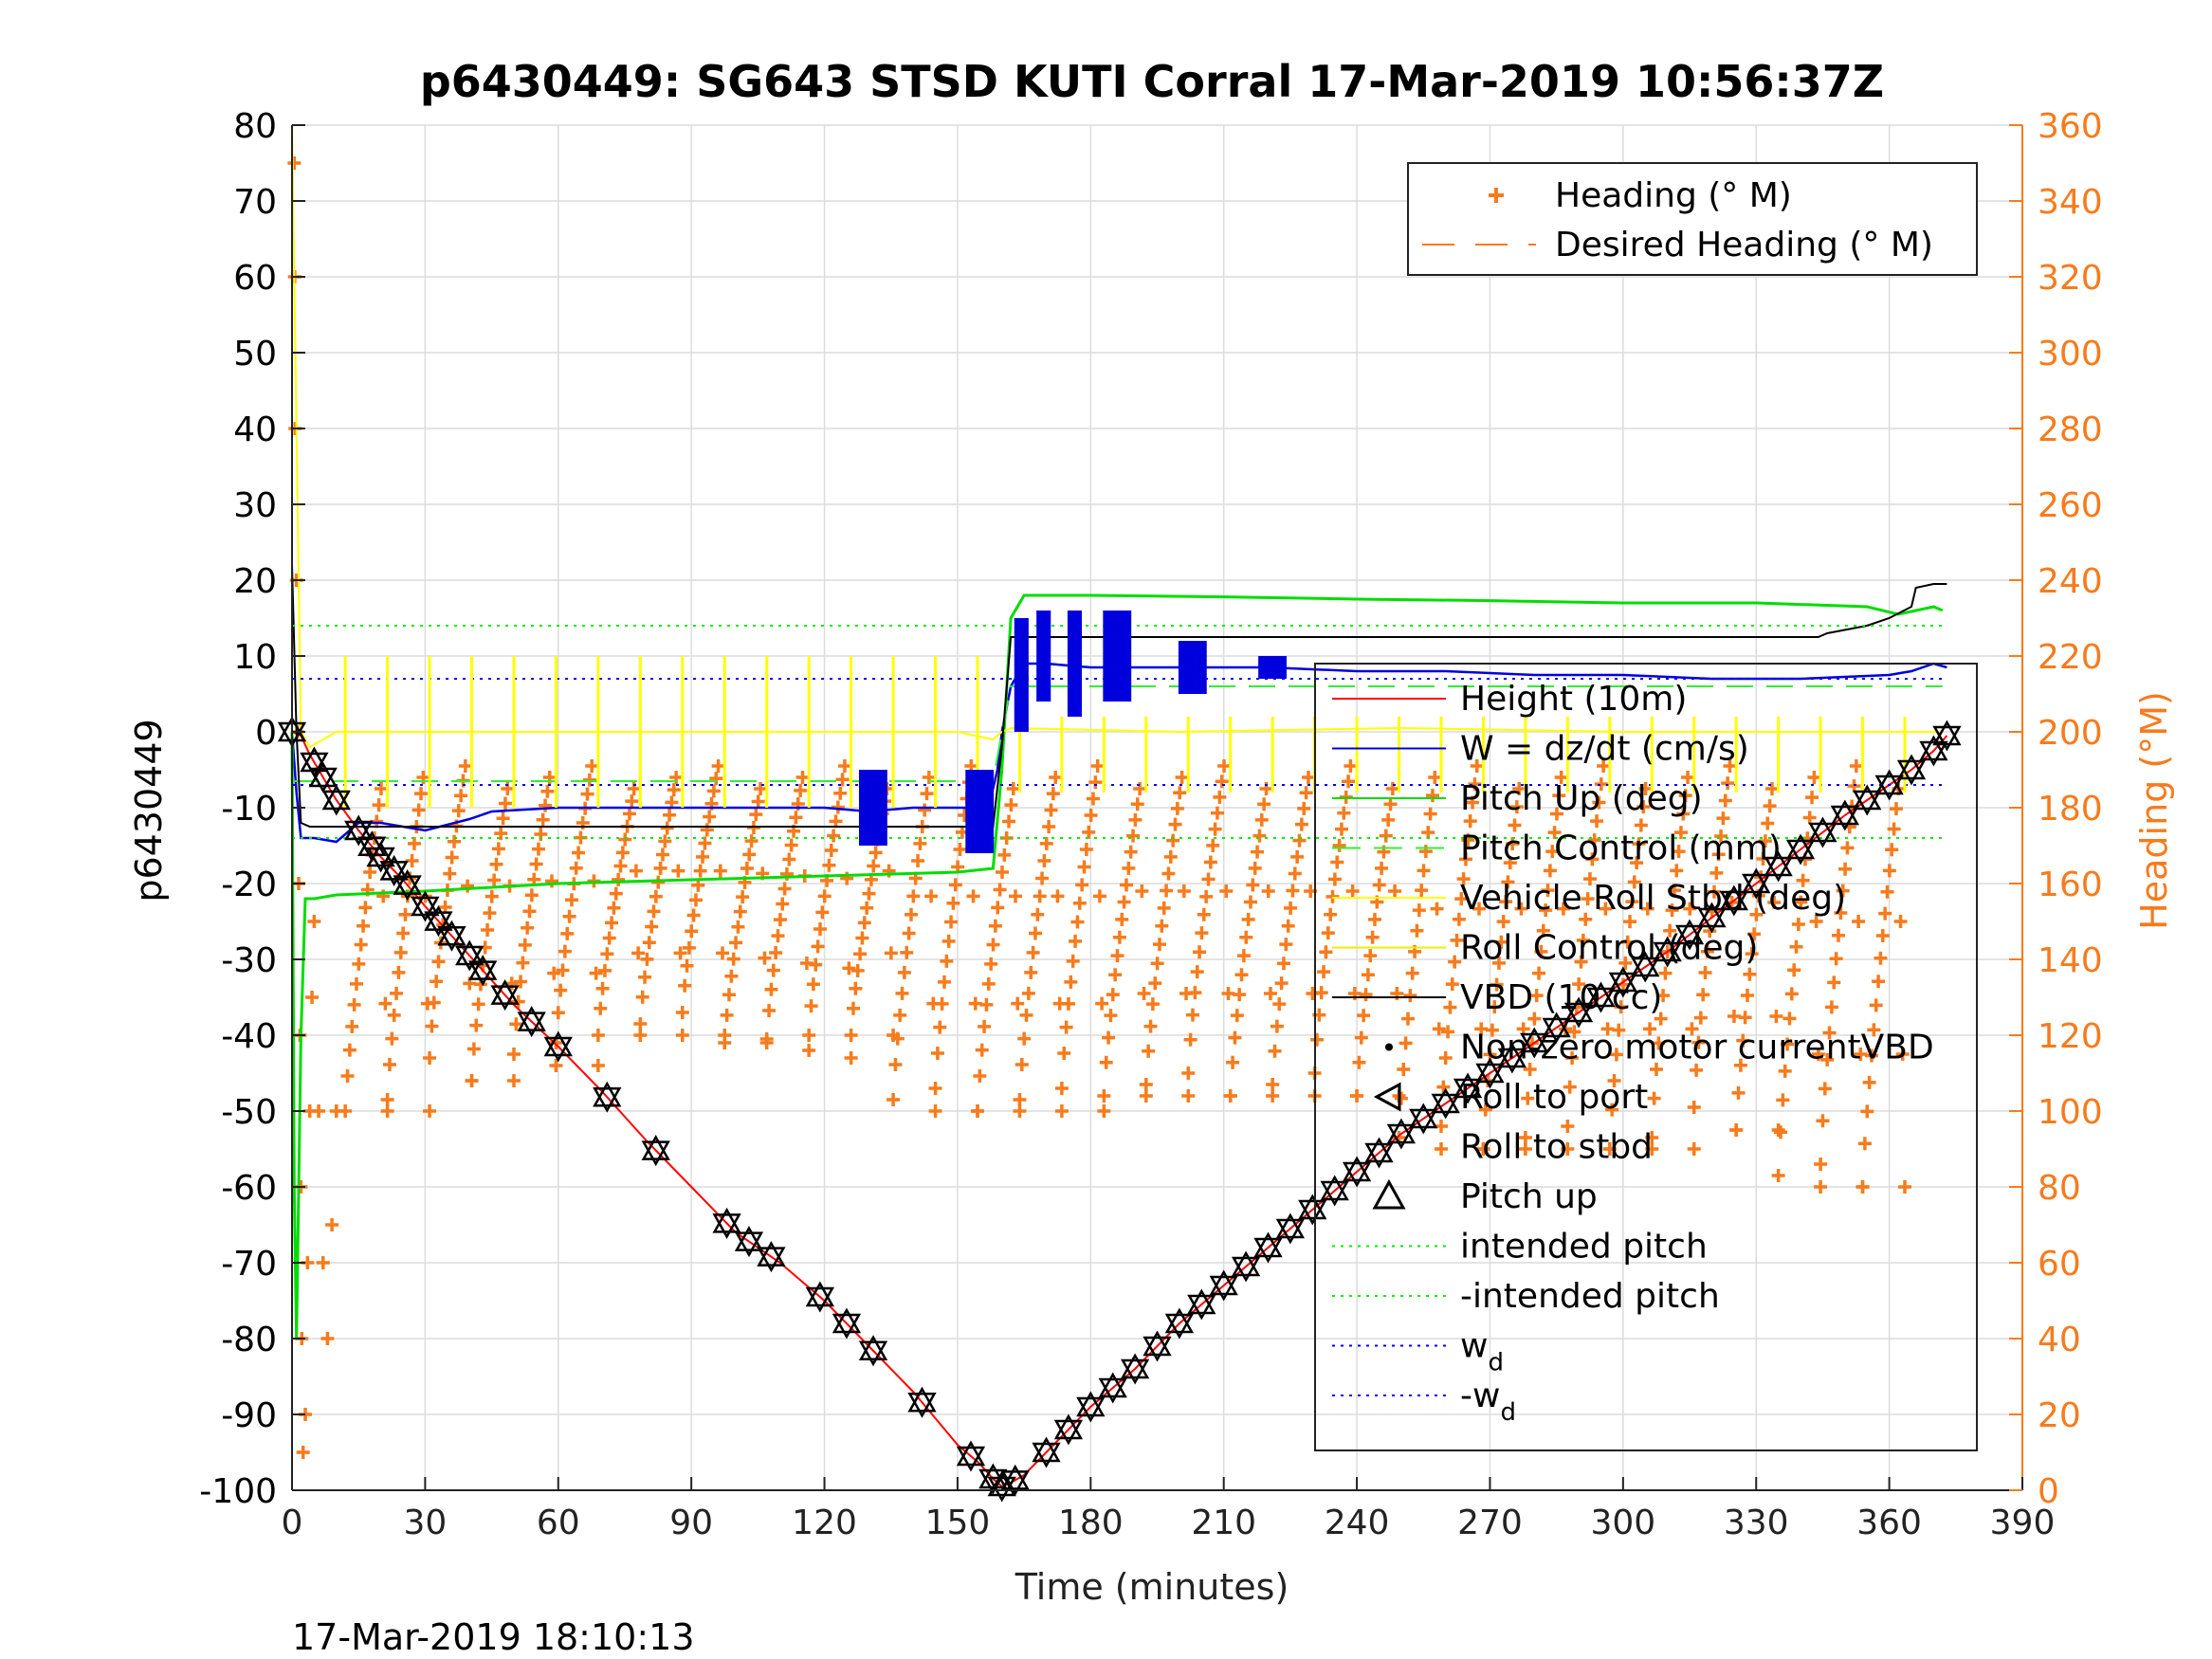 This screenshot has height=1659, width=2212. I want to click on y-tick-label-right: 240, so click(2070, 581).